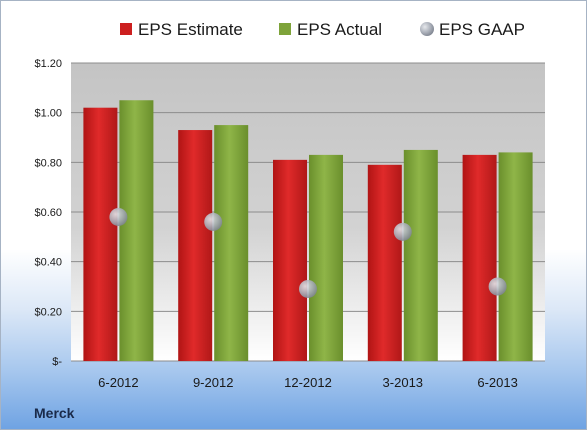 The image size is (587, 431). What do you see at coordinates (213, 382) in the screenshot?
I see `x-tick-label: 9-2012` at bounding box center [213, 382].